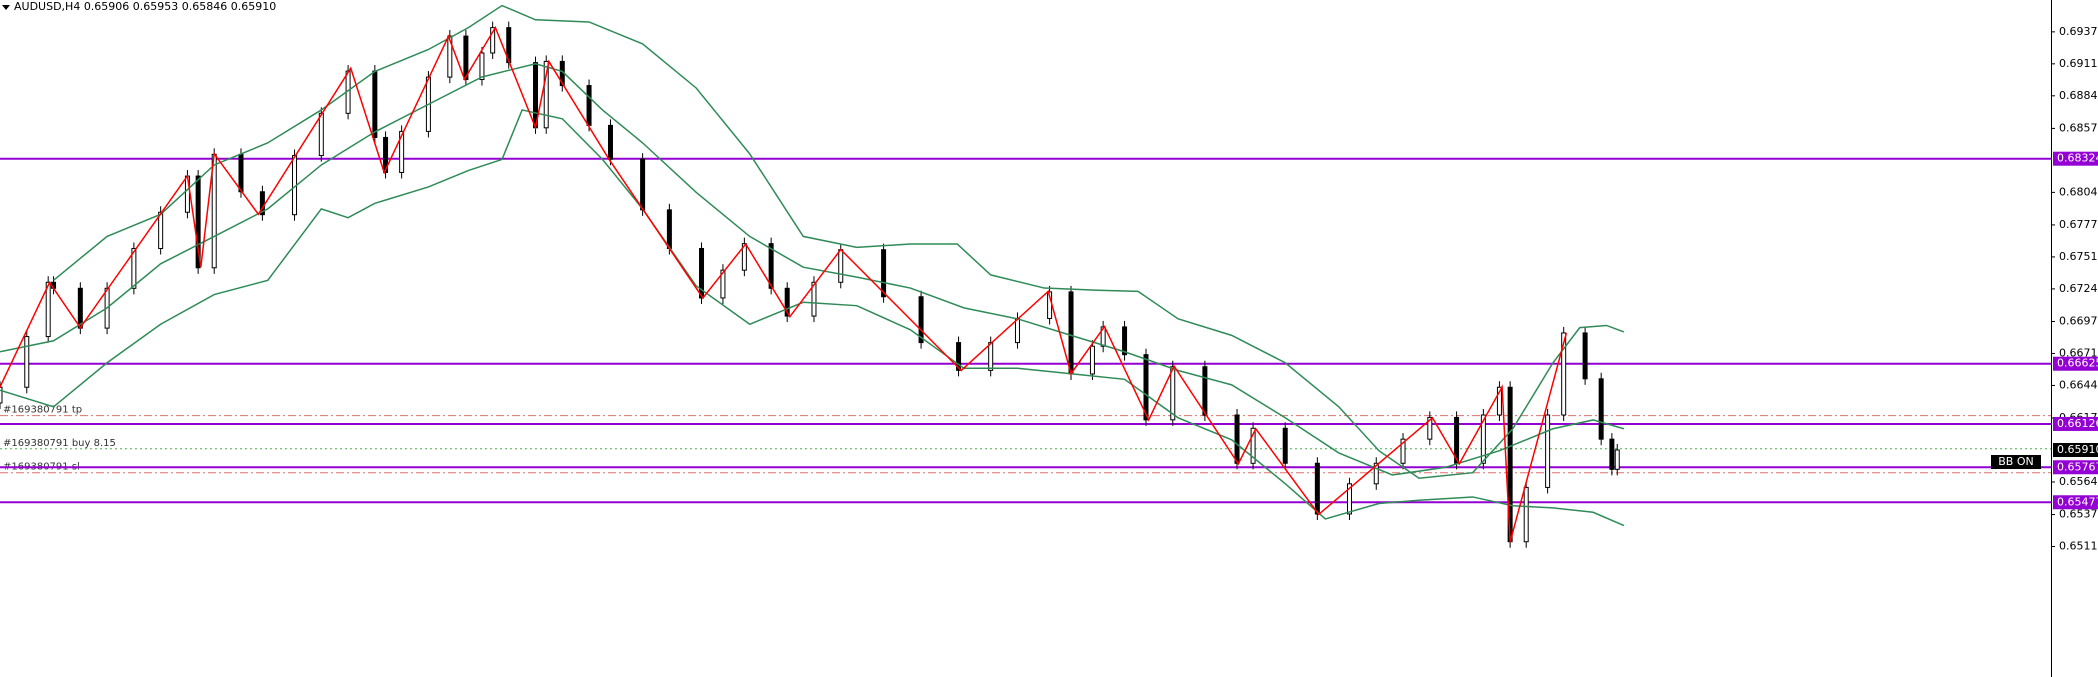 The height and width of the screenshot is (677, 2098). Describe the element at coordinates (59, 443) in the screenshot. I see `order-label: #169380791 buy 8.15` at that location.